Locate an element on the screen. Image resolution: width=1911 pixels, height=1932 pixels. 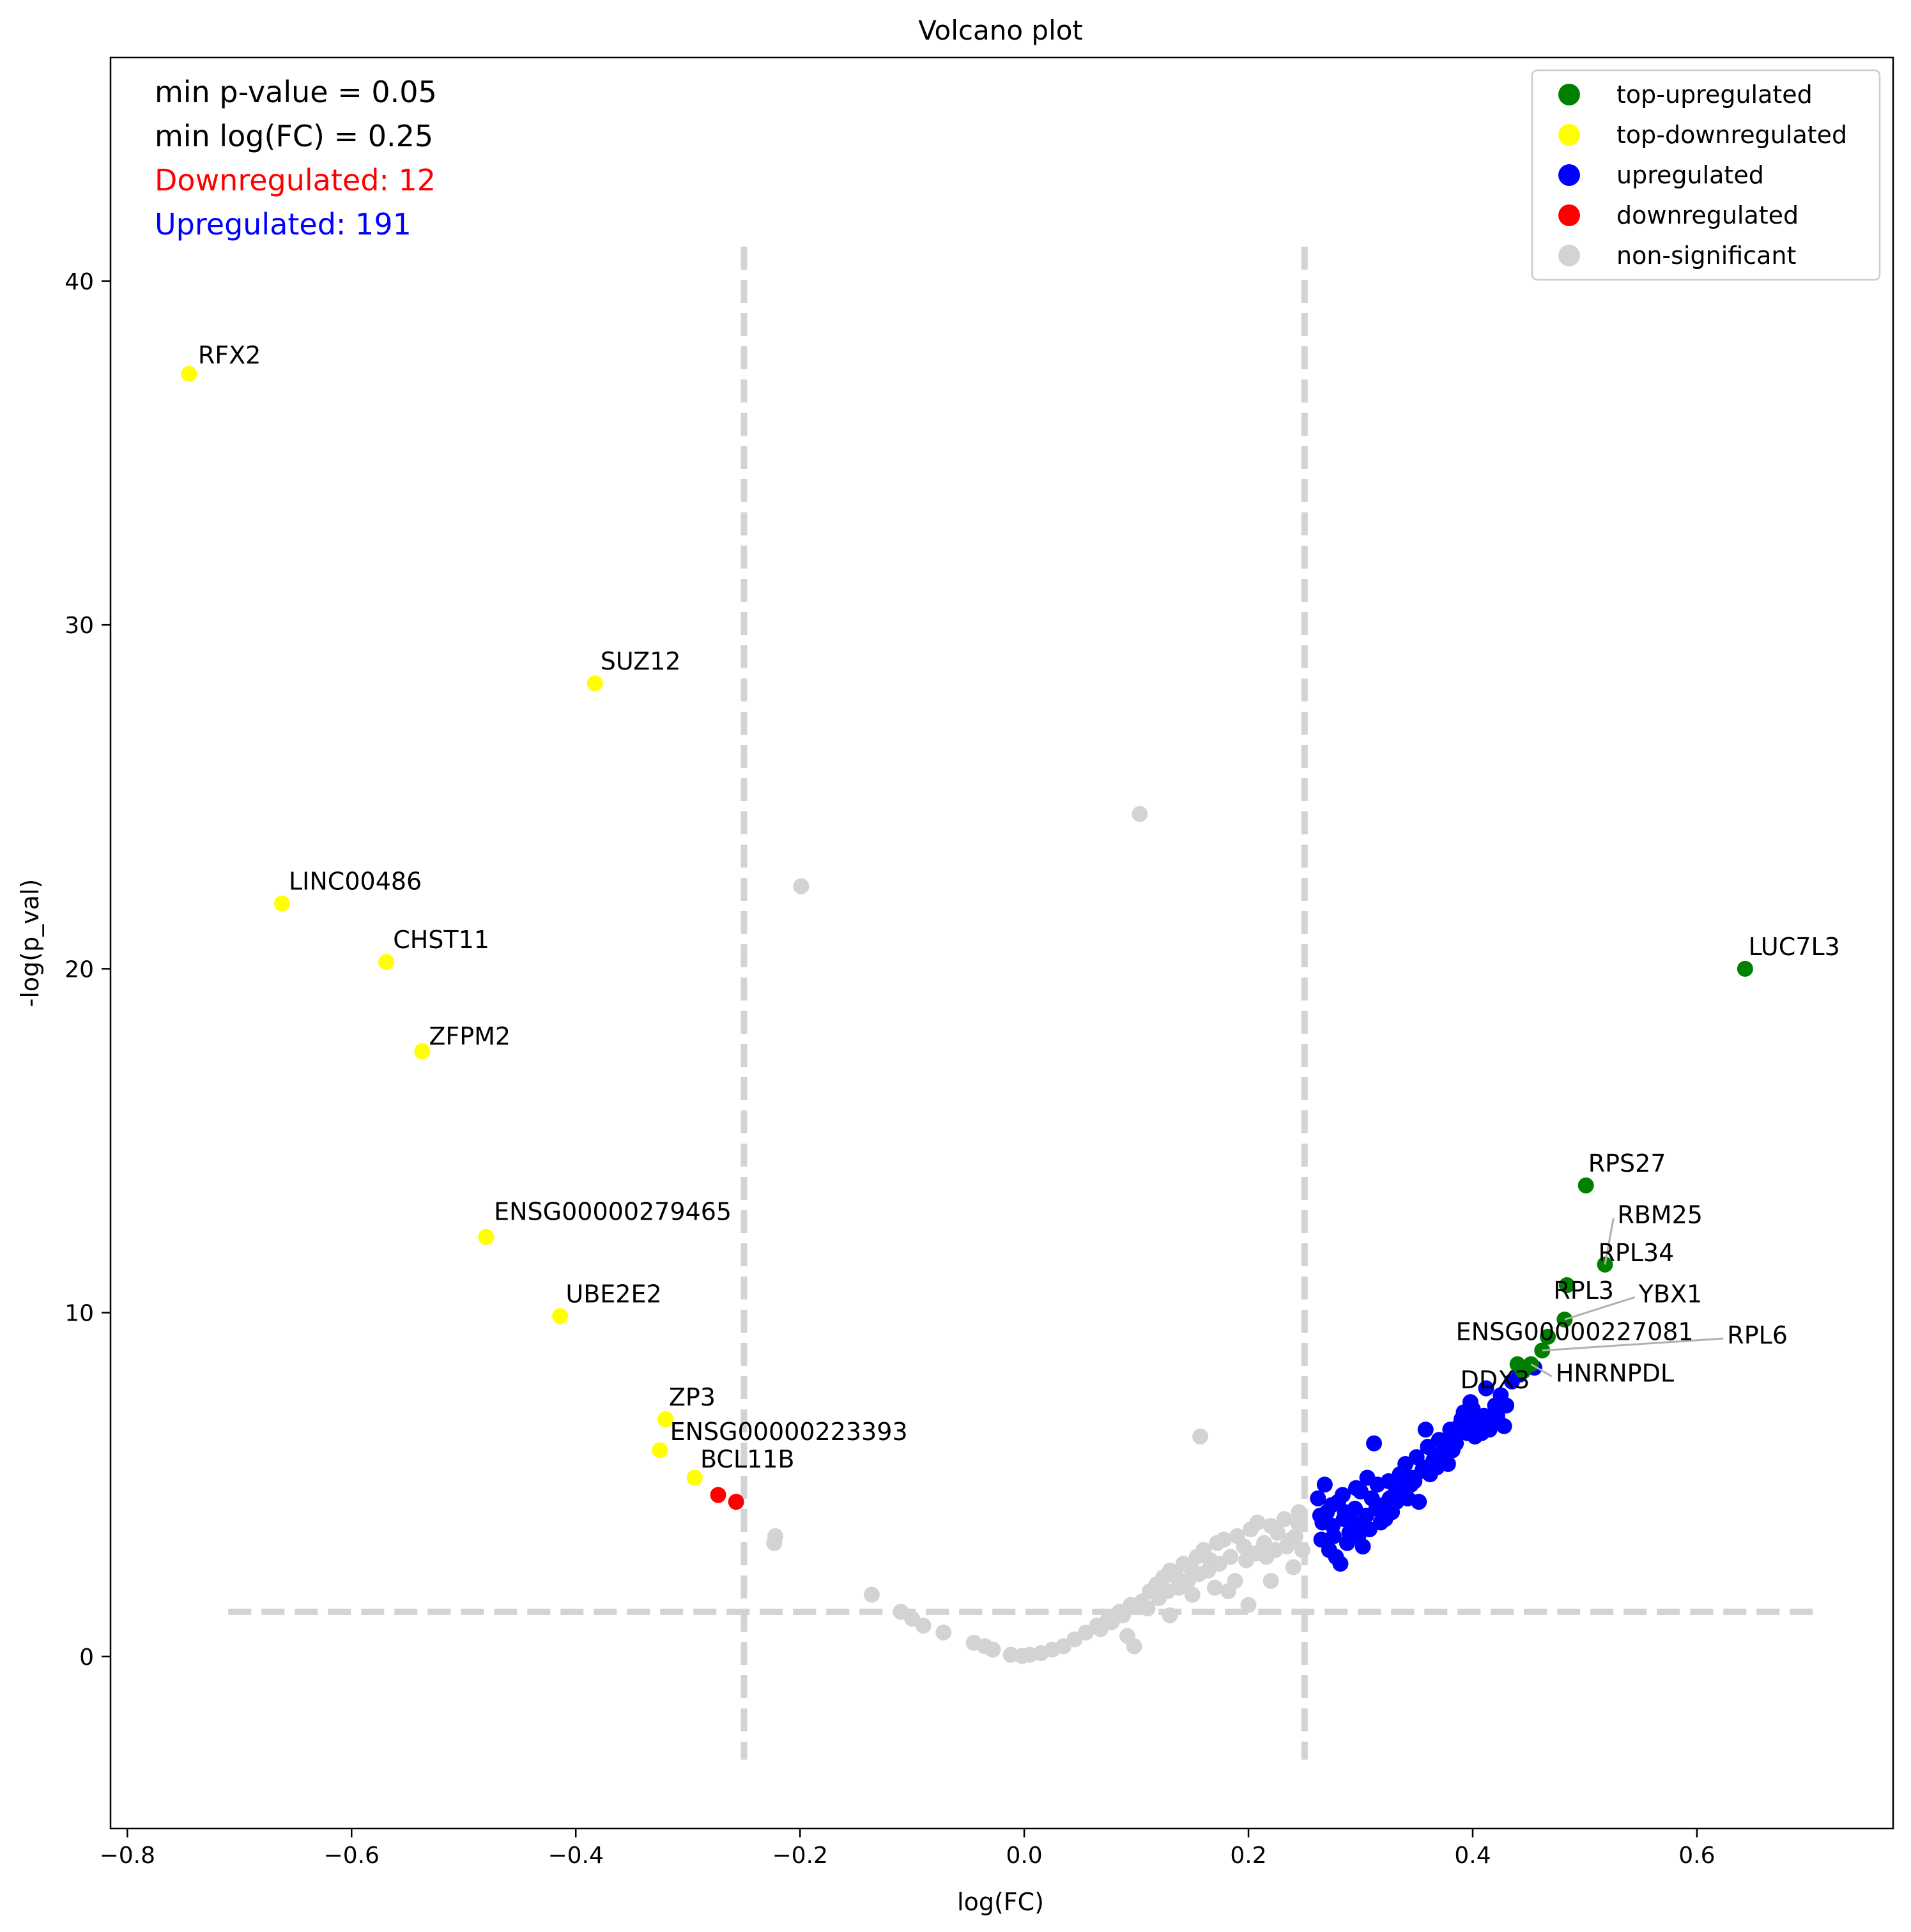
legend-entry-downregulated: downregulated is located at coordinates (1678, 215).